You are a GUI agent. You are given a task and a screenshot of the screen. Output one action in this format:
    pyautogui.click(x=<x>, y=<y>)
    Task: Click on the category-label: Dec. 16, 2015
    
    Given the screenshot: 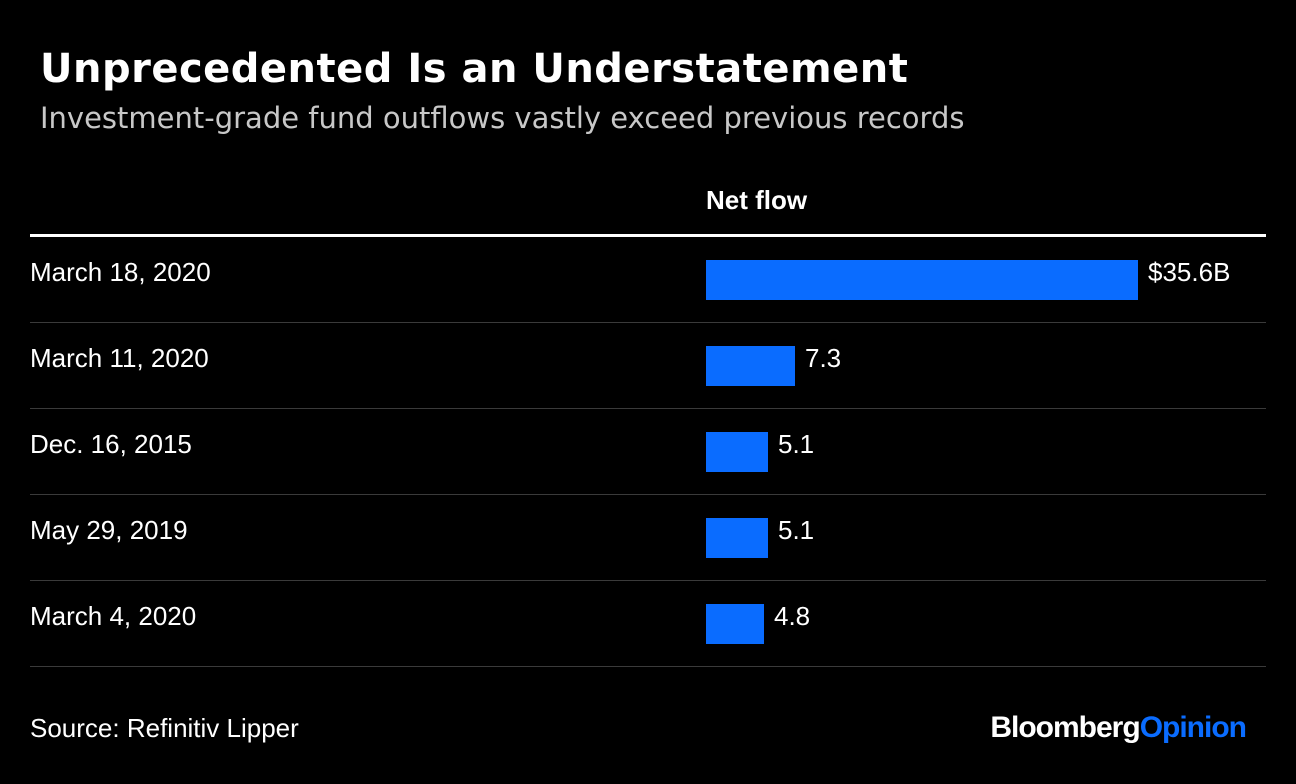 What is the action you would take?
    pyautogui.click(x=111, y=444)
    